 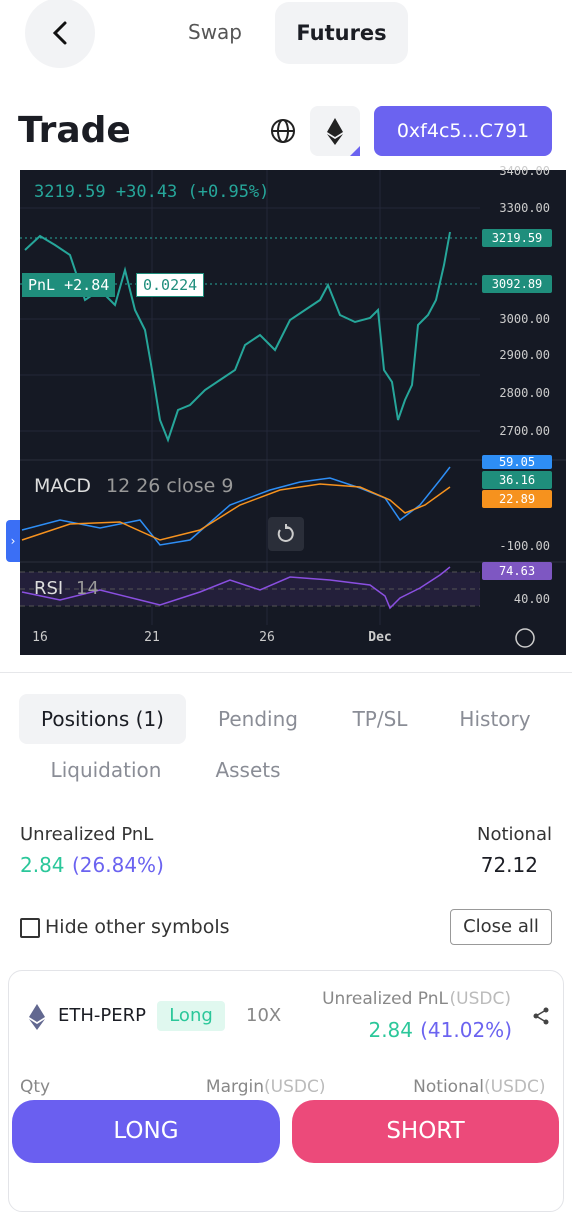 I want to click on qty-label: Qty, so click(x=35, y=1087).